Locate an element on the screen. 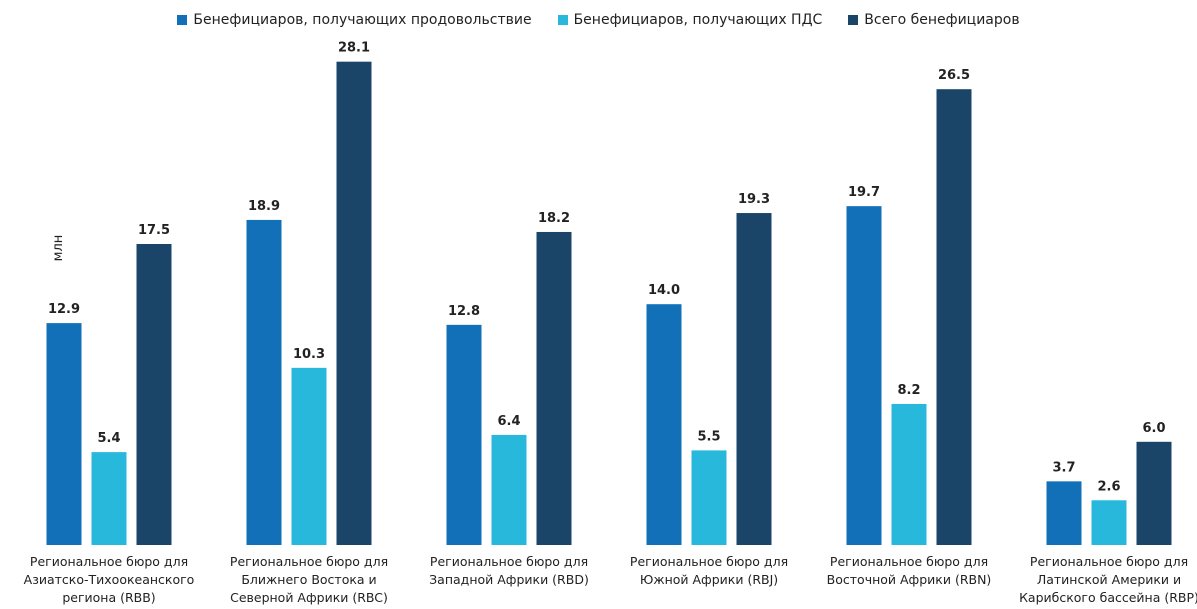  legend-item: Бенефициаров, получающих продовольствие is located at coordinates (354, 20).